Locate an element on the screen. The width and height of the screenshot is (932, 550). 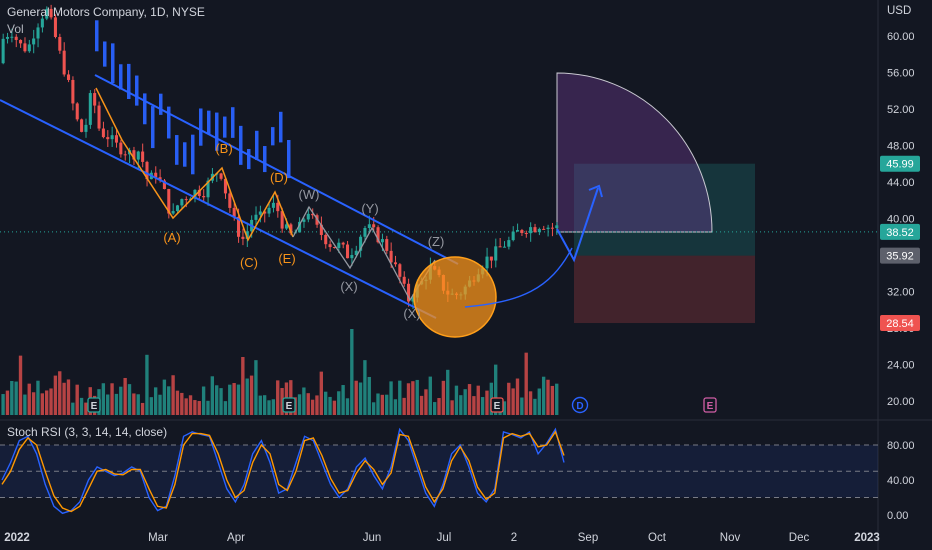
channel-upper-line is located at coordinates (276, 169).